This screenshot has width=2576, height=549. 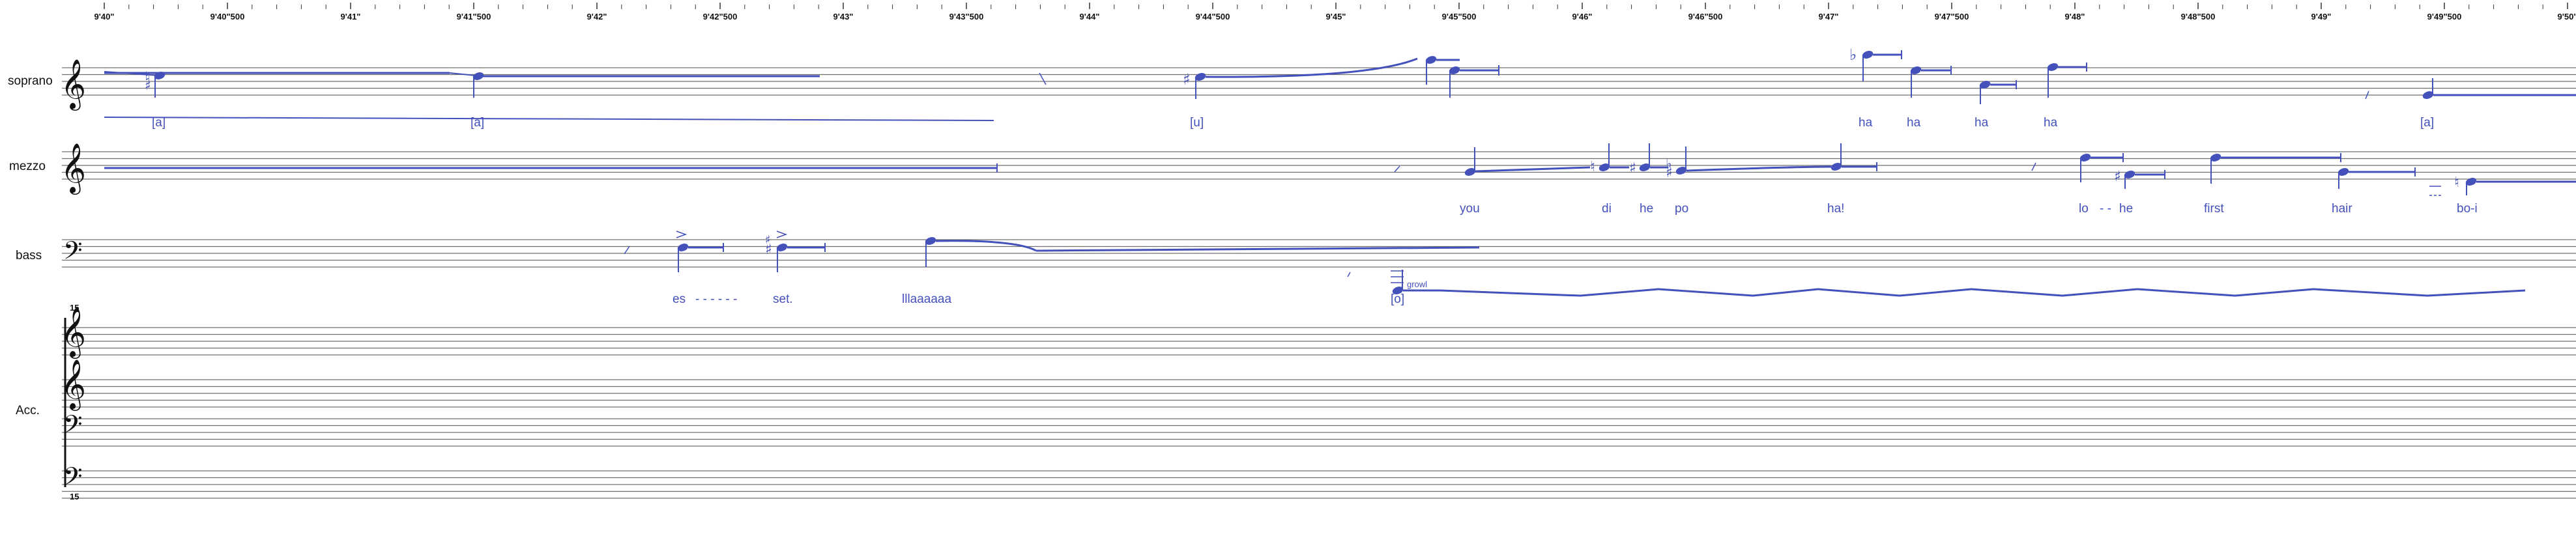 I want to click on bass-lyrics: es - - - - - - set. lllaaaaaa [o] growl, so click(x=1050, y=292).